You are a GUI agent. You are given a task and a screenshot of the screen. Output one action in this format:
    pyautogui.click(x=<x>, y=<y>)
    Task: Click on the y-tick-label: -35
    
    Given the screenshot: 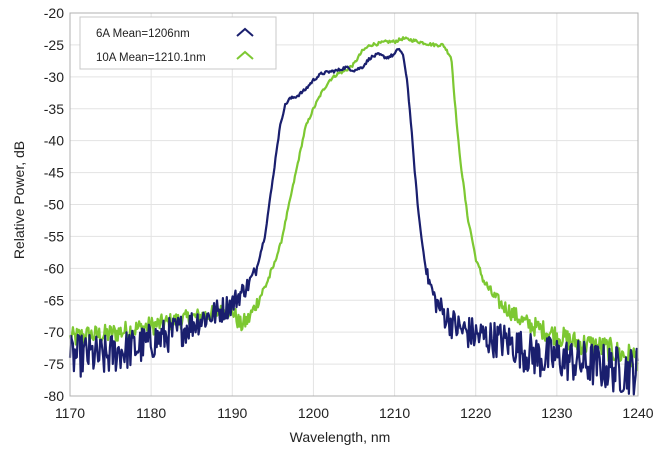 What is the action you would take?
    pyautogui.click(x=54, y=109)
    